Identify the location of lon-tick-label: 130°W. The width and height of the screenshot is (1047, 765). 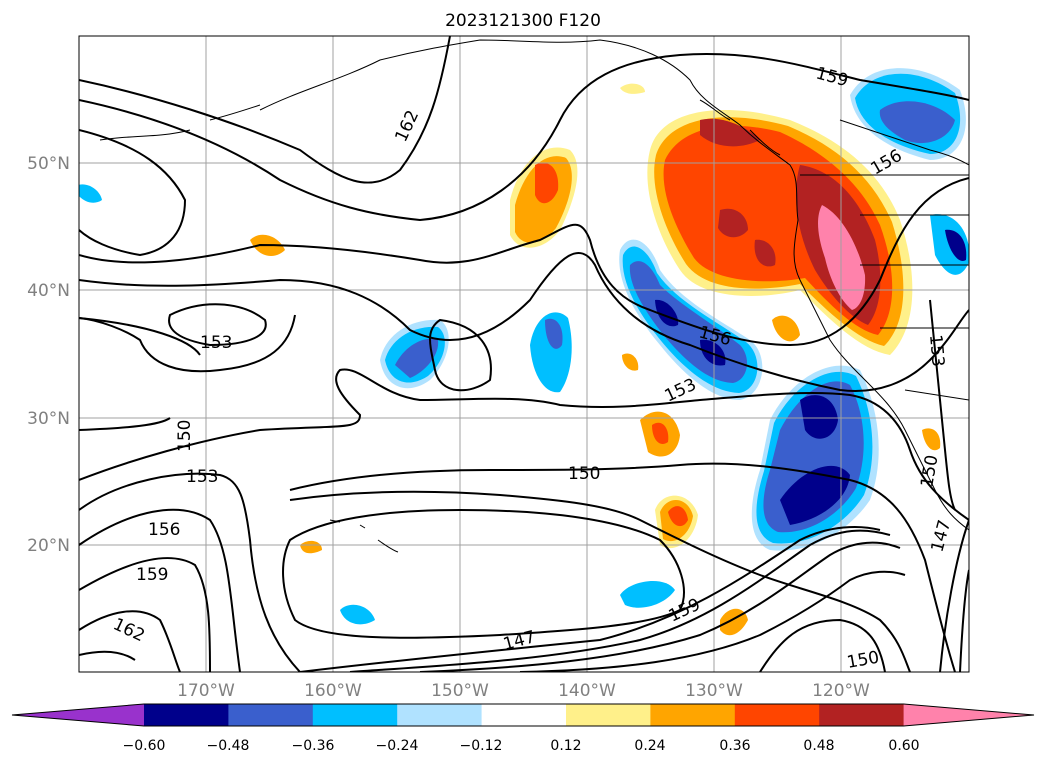
(714, 691).